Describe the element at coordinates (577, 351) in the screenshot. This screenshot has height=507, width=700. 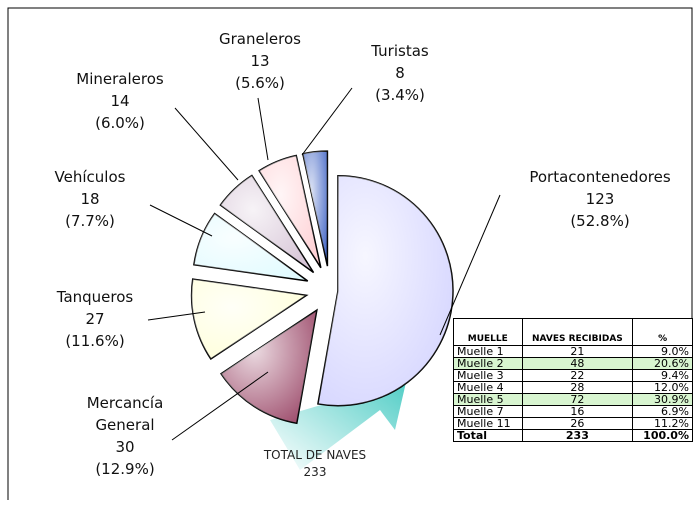
I see `table-cell: 21` at that location.